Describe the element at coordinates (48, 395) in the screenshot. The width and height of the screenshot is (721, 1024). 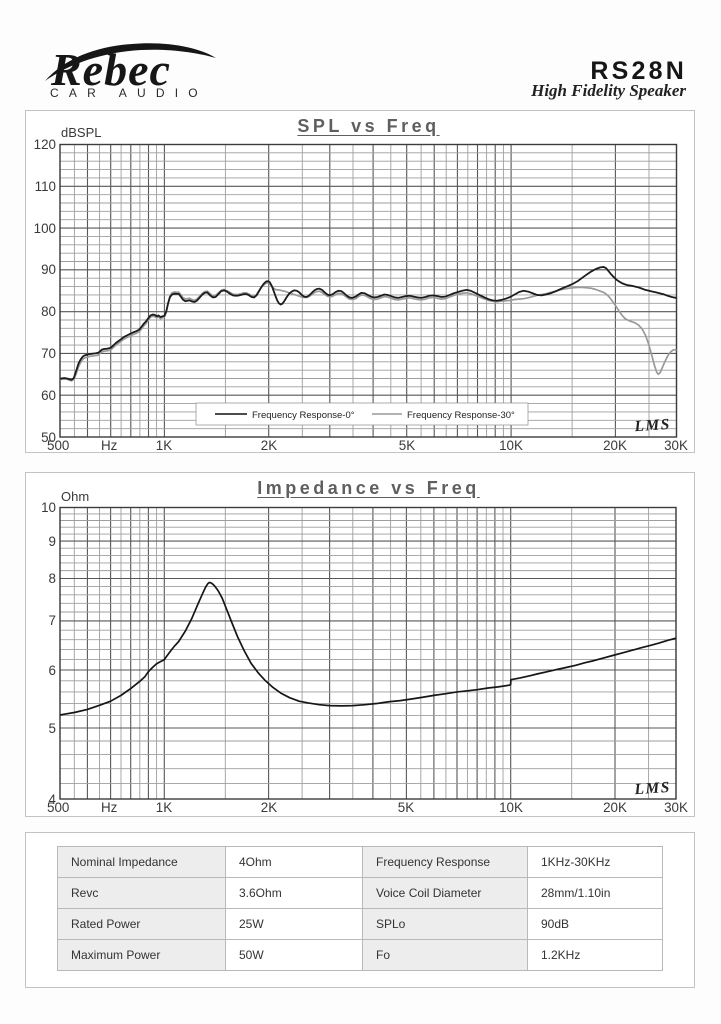
I see `svg-text: 60` at that location.